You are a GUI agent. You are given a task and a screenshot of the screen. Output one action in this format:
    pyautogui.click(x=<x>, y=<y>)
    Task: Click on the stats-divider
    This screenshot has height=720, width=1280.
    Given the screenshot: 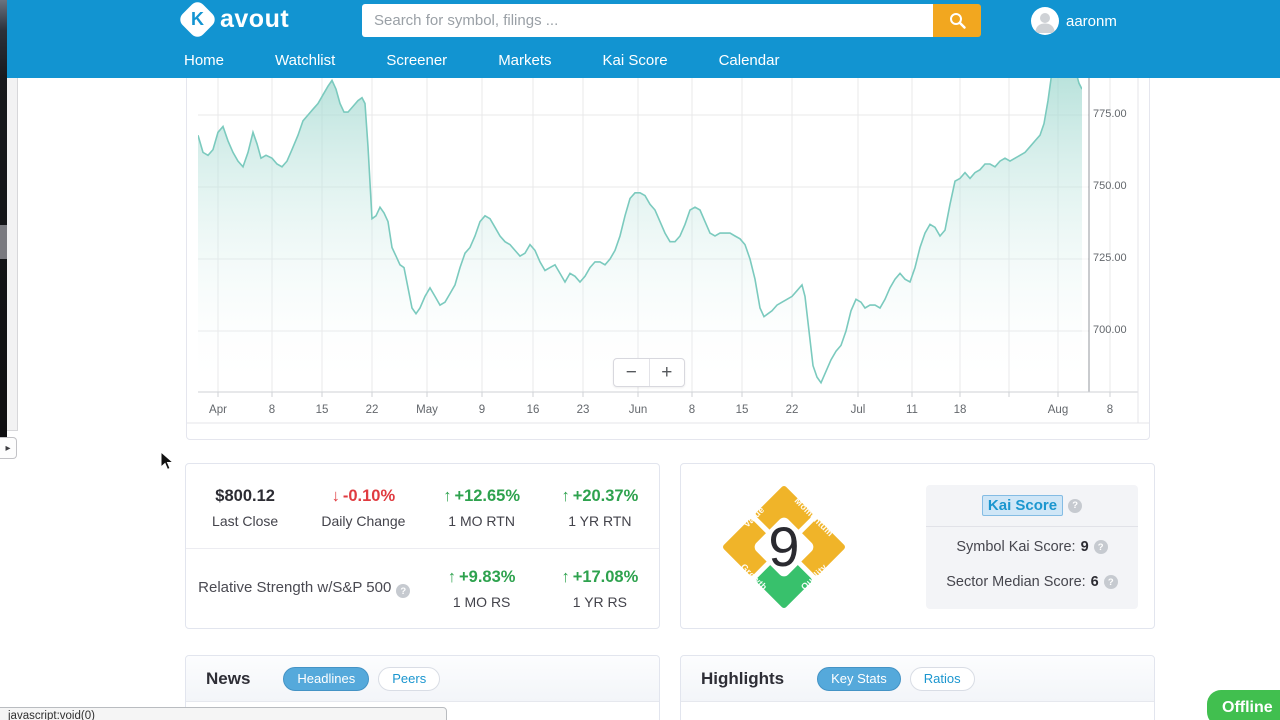 What is the action you would take?
    pyautogui.click(x=422, y=548)
    